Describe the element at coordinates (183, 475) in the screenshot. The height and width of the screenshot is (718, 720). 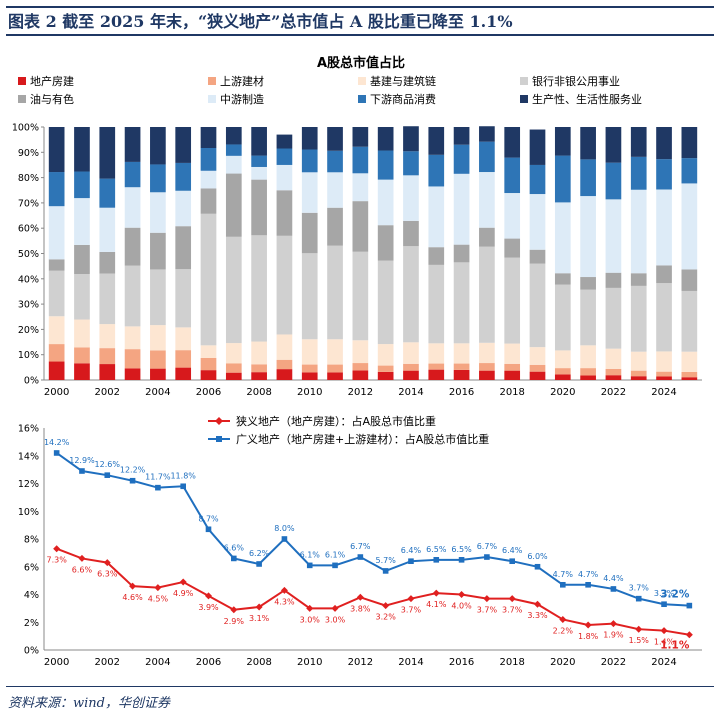
I see `data-label: 11.8%` at that location.